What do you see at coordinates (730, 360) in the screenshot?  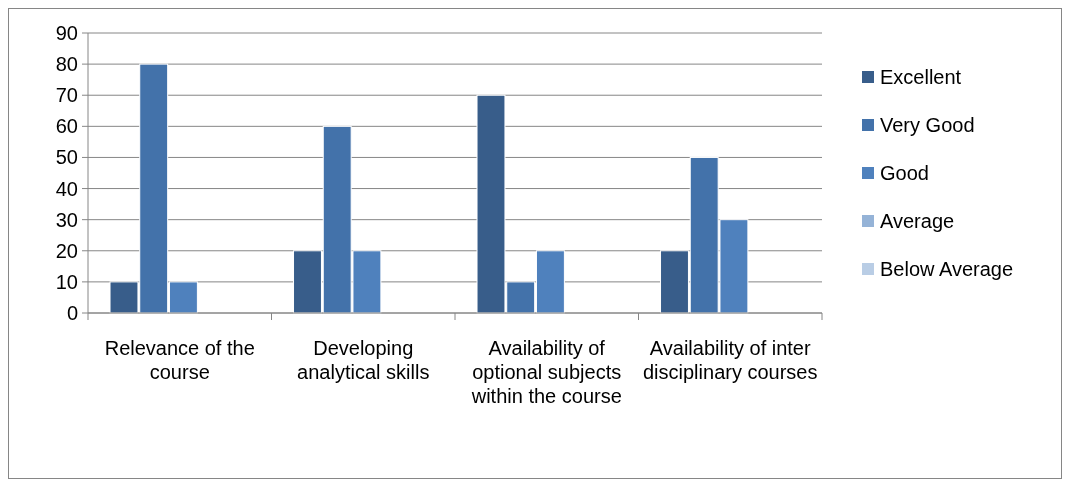 I see `x-tick-label: Availability of inter disciplinary courses` at bounding box center [730, 360].